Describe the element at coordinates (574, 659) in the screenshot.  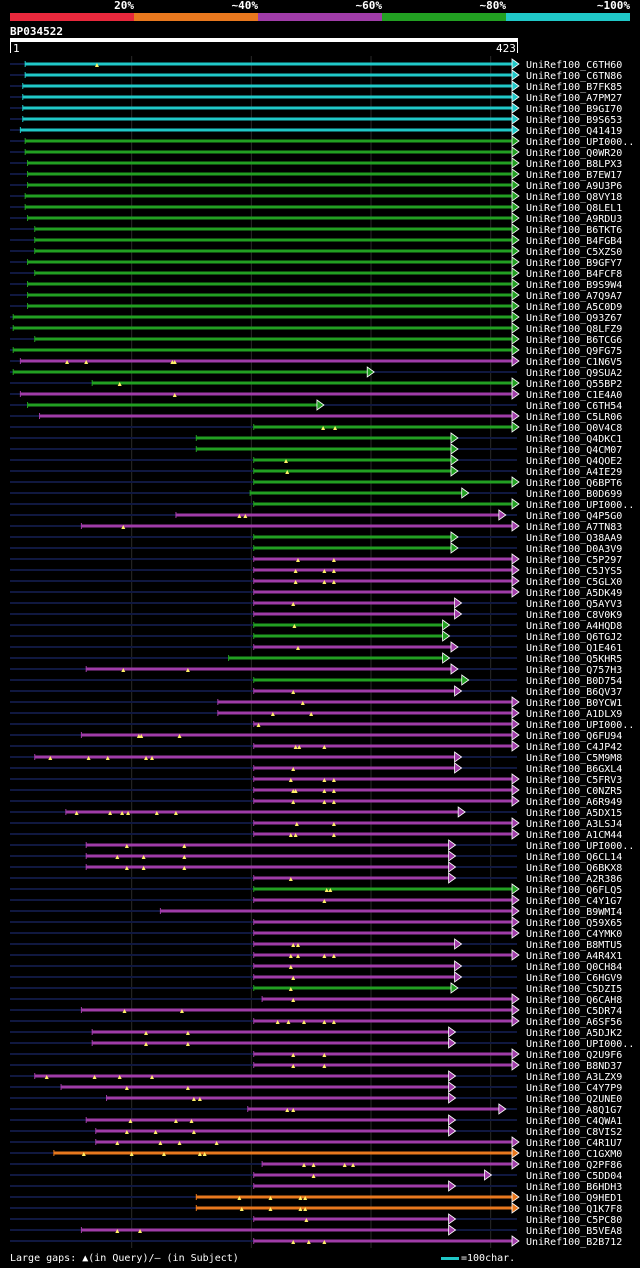
I see `hit-label: UniRef100_Q5KHR5` at that location.